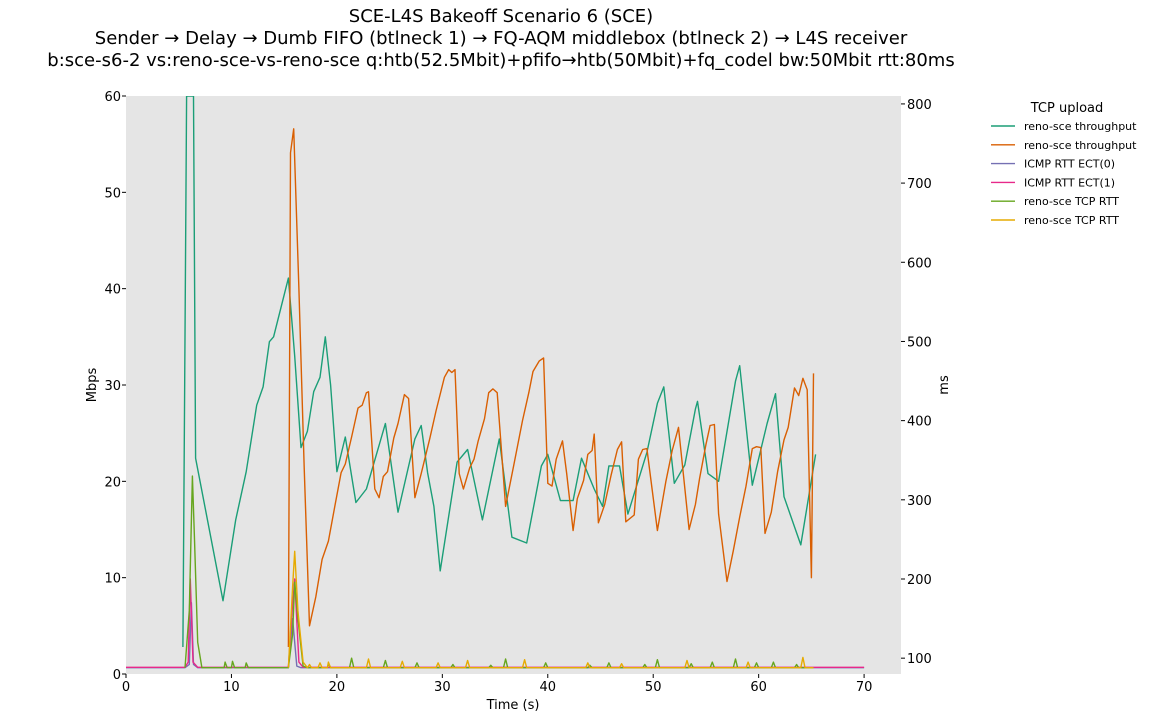  What do you see at coordinates (1071, 201) in the screenshot?
I see `legend-label-5: reno-sce TCP RTT` at bounding box center [1071, 201].